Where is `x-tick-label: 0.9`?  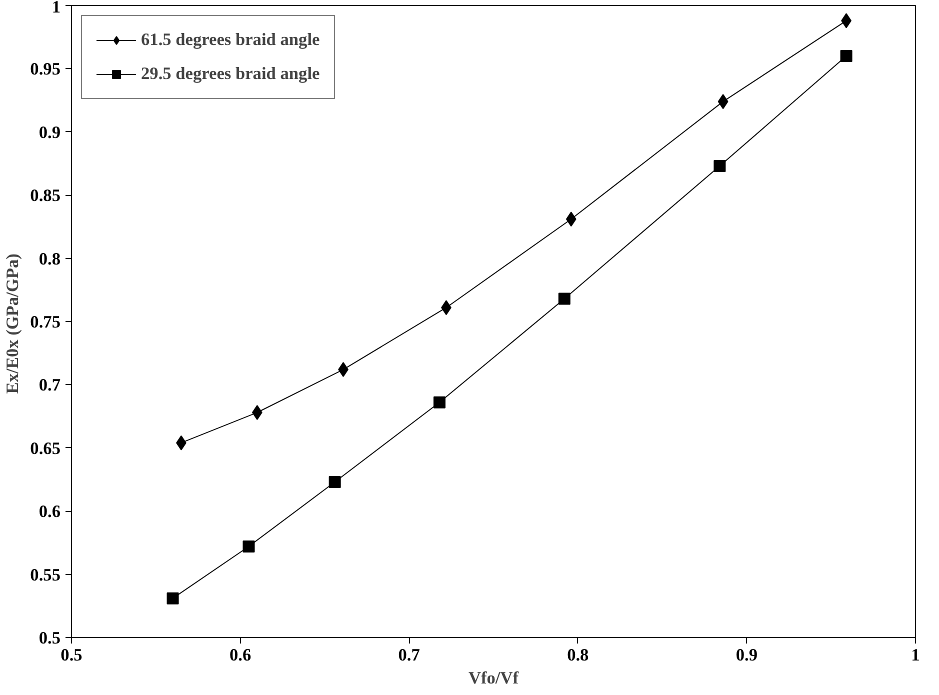
x-tick-label: 0.9 is located at coordinates (747, 655).